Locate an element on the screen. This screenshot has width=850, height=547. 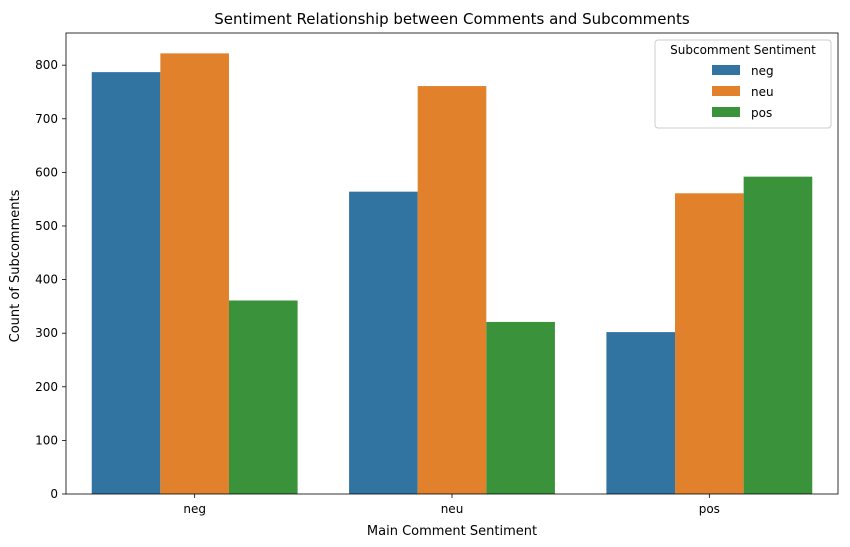
legend-frame is located at coordinates (743, 84).